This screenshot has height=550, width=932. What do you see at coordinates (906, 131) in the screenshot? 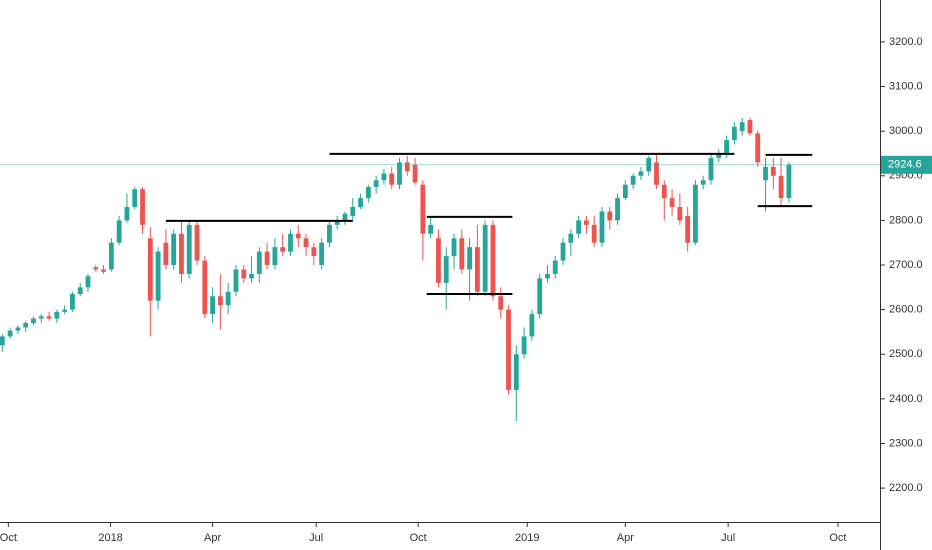
I see `y-tick-label: 3000.0` at bounding box center [906, 131].